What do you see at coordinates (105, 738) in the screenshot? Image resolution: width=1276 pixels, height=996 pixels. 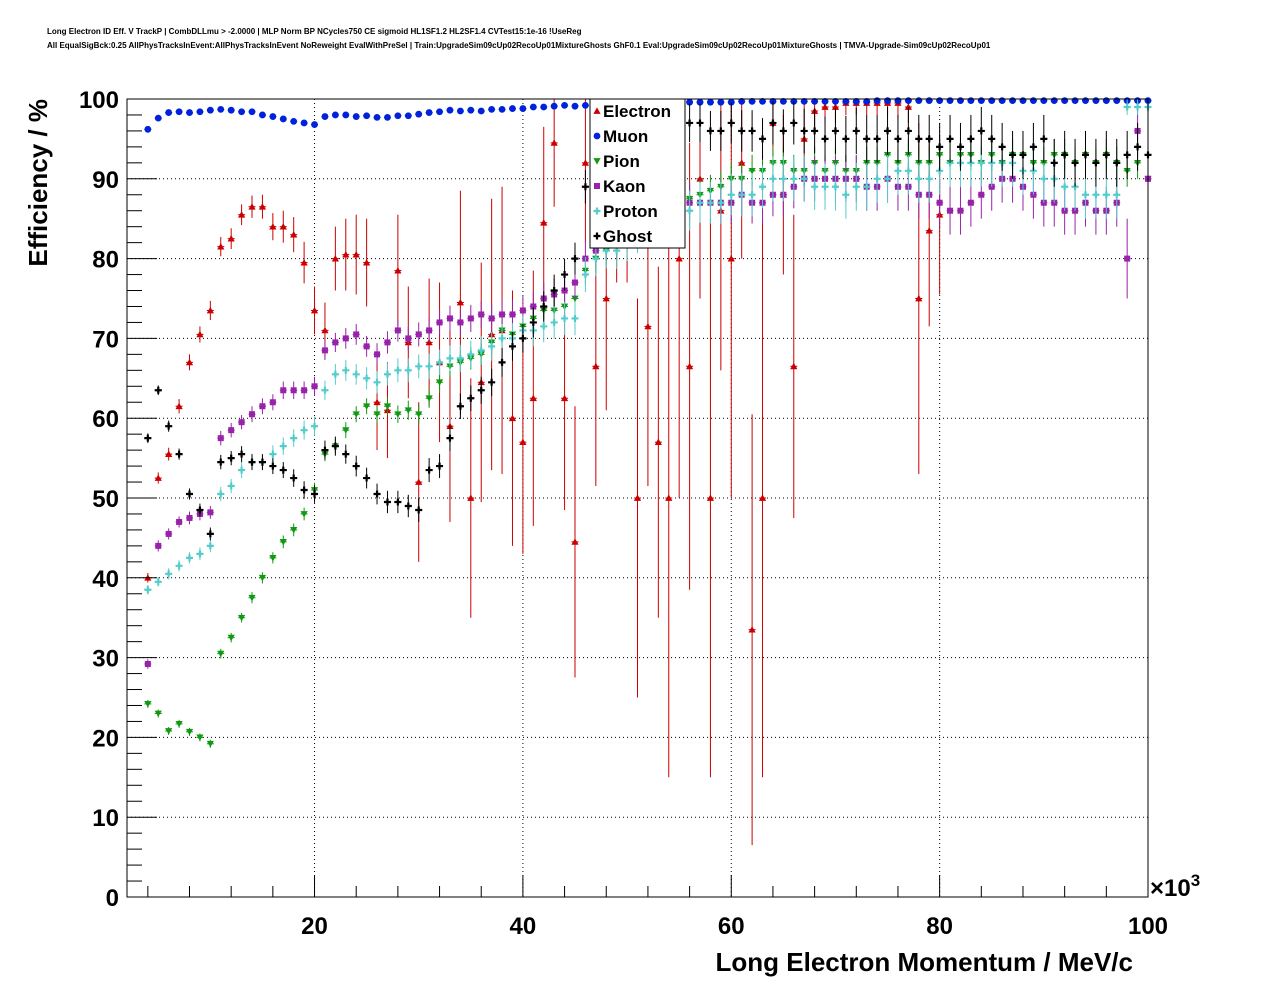 I see `y-tick-label: 20` at bounding box center [105, 738].